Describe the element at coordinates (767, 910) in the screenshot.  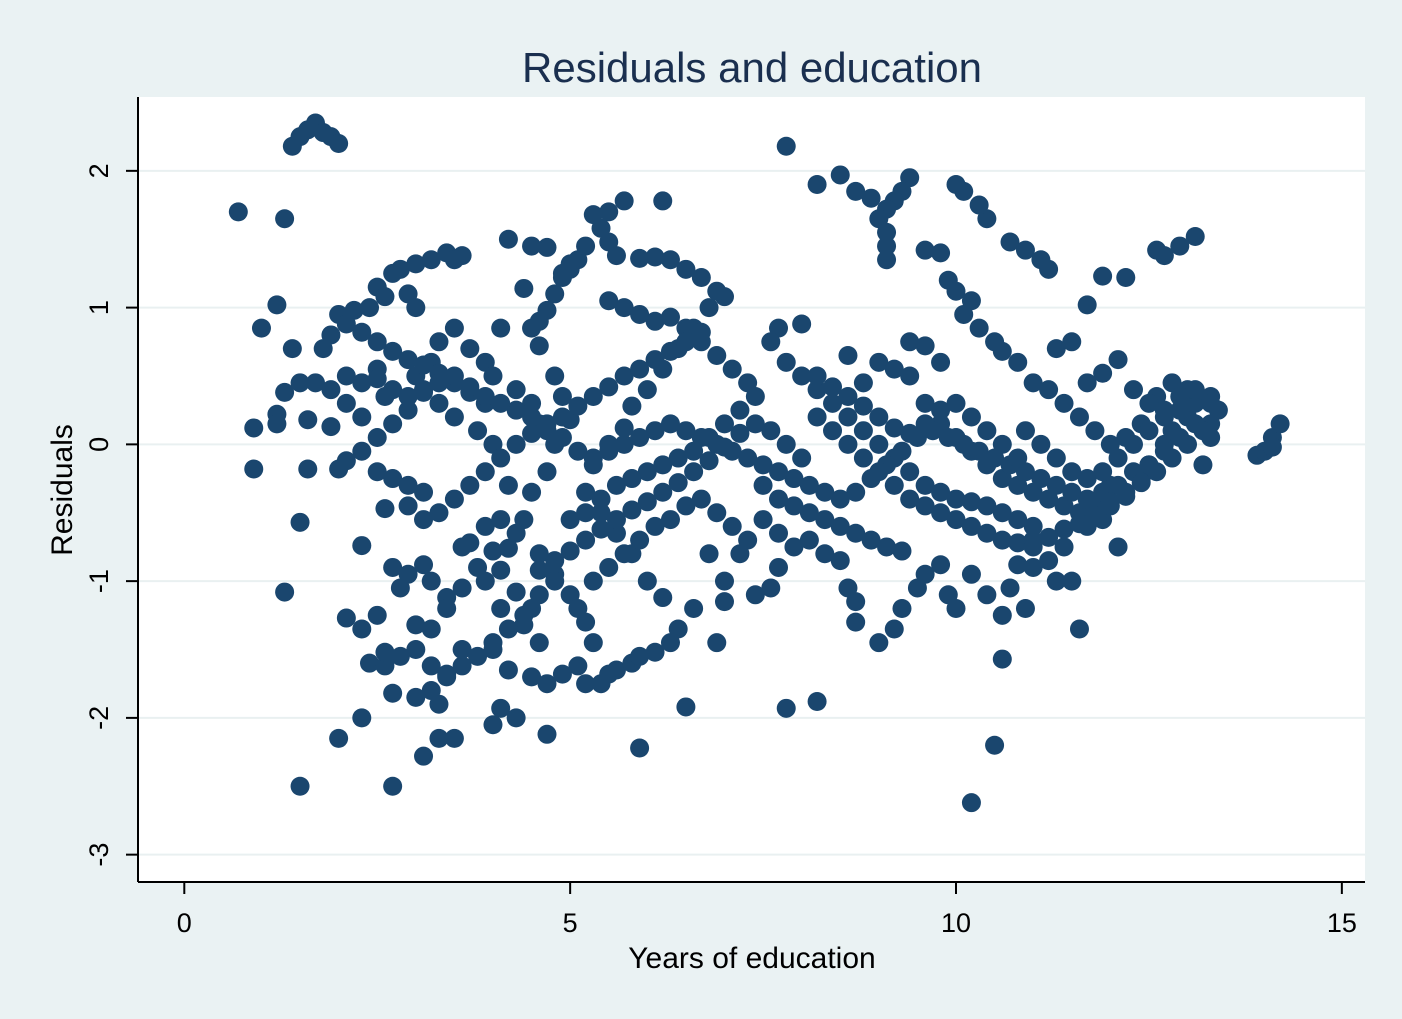
I see `x-axis-ticks: 0 5 10 15` at that location.